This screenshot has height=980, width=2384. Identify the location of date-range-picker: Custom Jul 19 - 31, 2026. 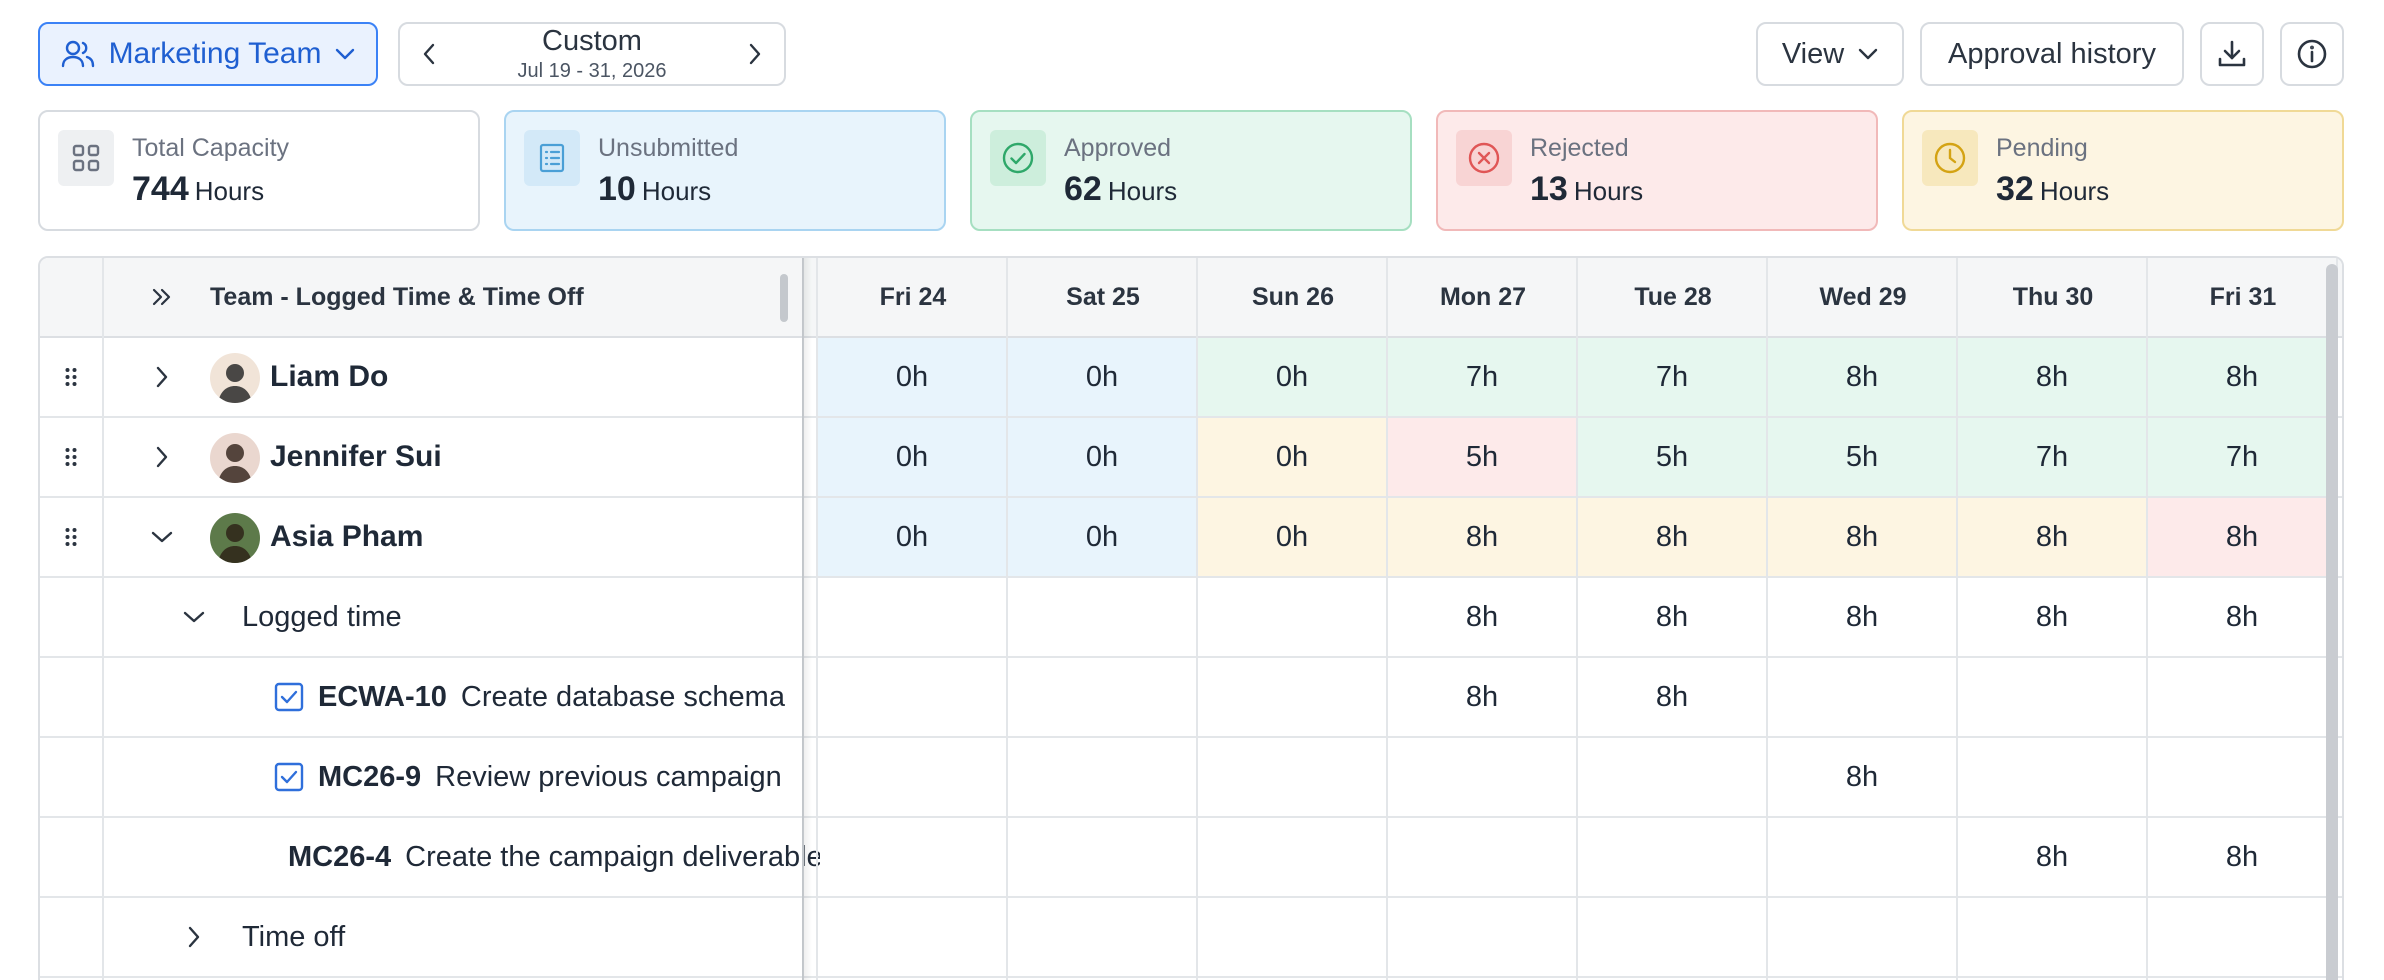
(592, 54).